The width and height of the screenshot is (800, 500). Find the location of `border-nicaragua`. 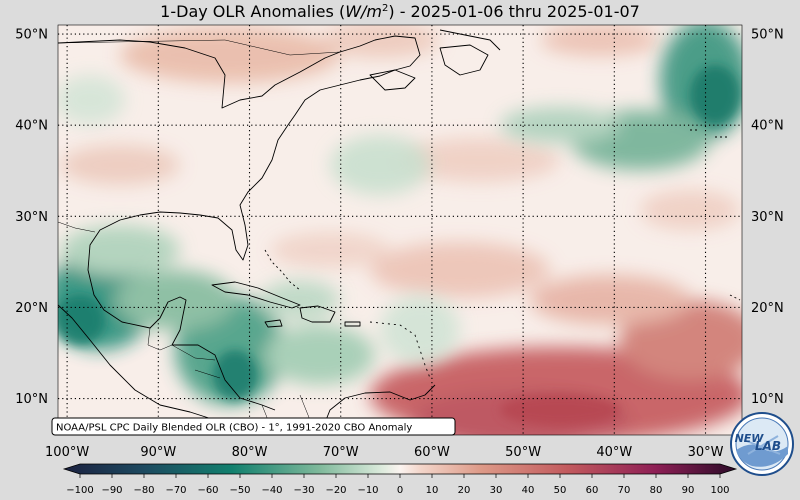

border-nicaragua is located at coordinates (207, 374).